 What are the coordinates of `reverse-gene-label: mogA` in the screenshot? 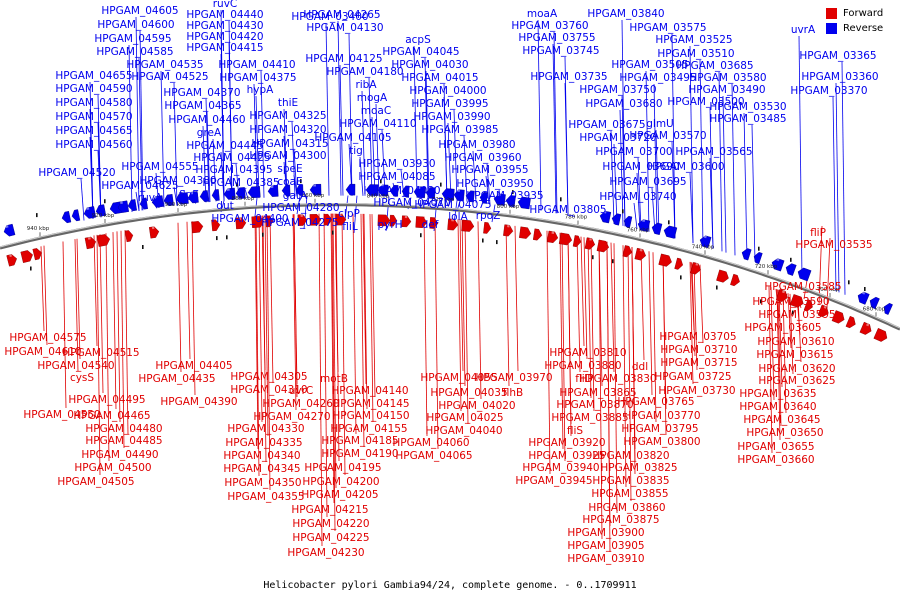 It's located at (372, 98).